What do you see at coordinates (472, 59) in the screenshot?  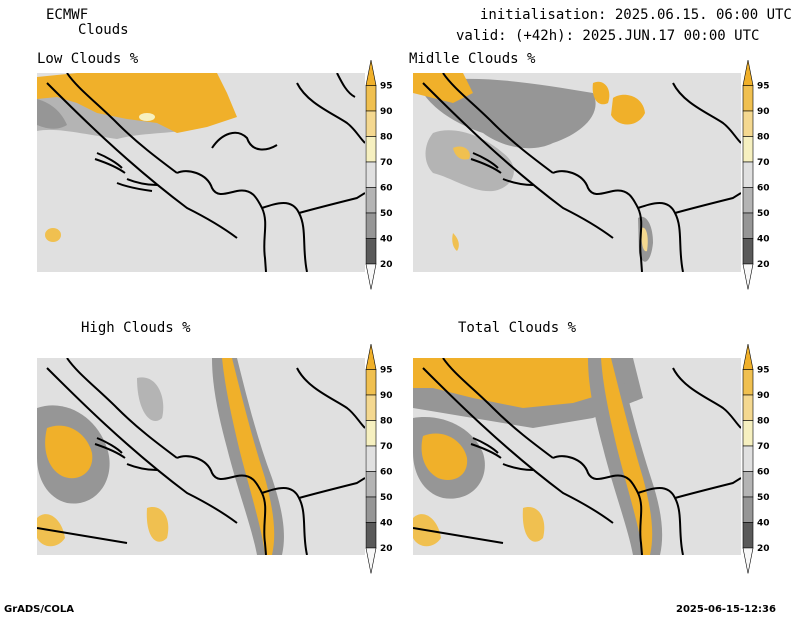 I see `panel-title-middle: Midlle Clouds %` at bounding box center [472, 59].